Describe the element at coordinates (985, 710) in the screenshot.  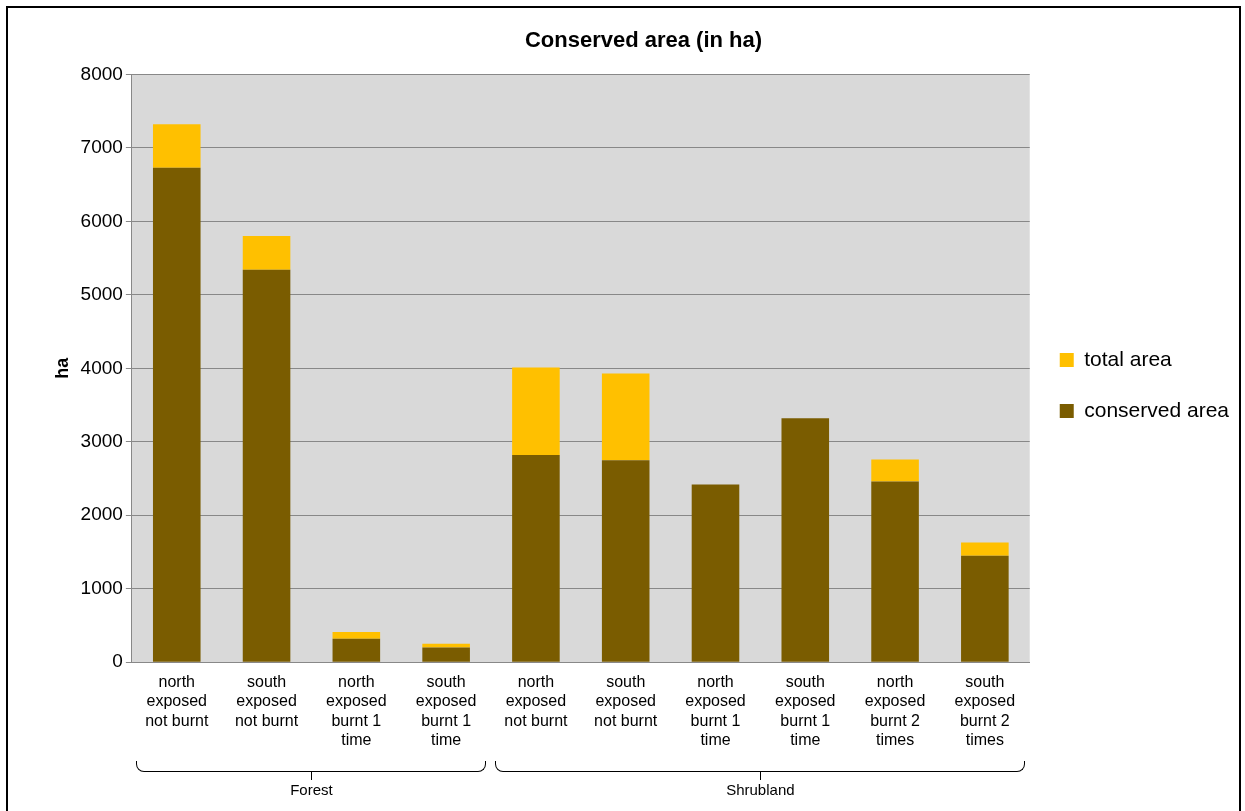
I see `x-tick-label: south exposed burnt 2 times` at that location.